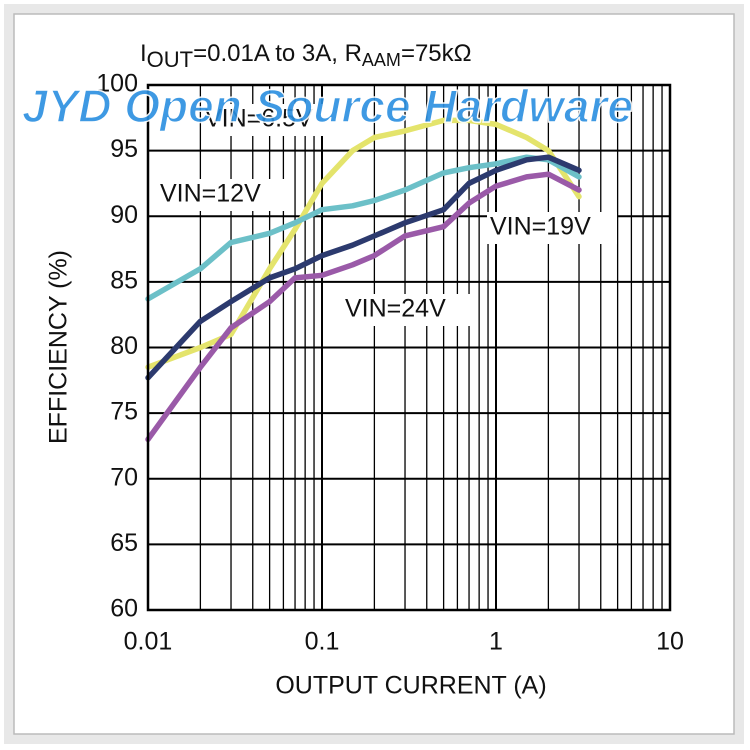 The image size is (750, 750). I want to click on y-tick-label: 75, so click(124, 412).